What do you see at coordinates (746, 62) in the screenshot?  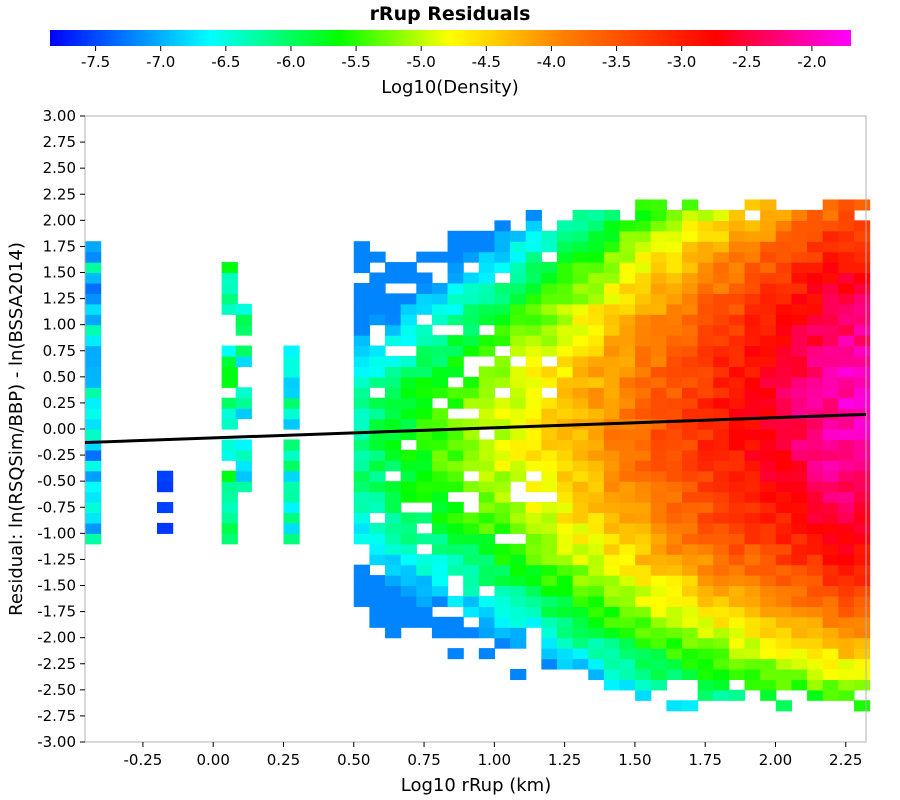 I see `colorbar-tick-label: -2.5` at bounding box center [746, 62].